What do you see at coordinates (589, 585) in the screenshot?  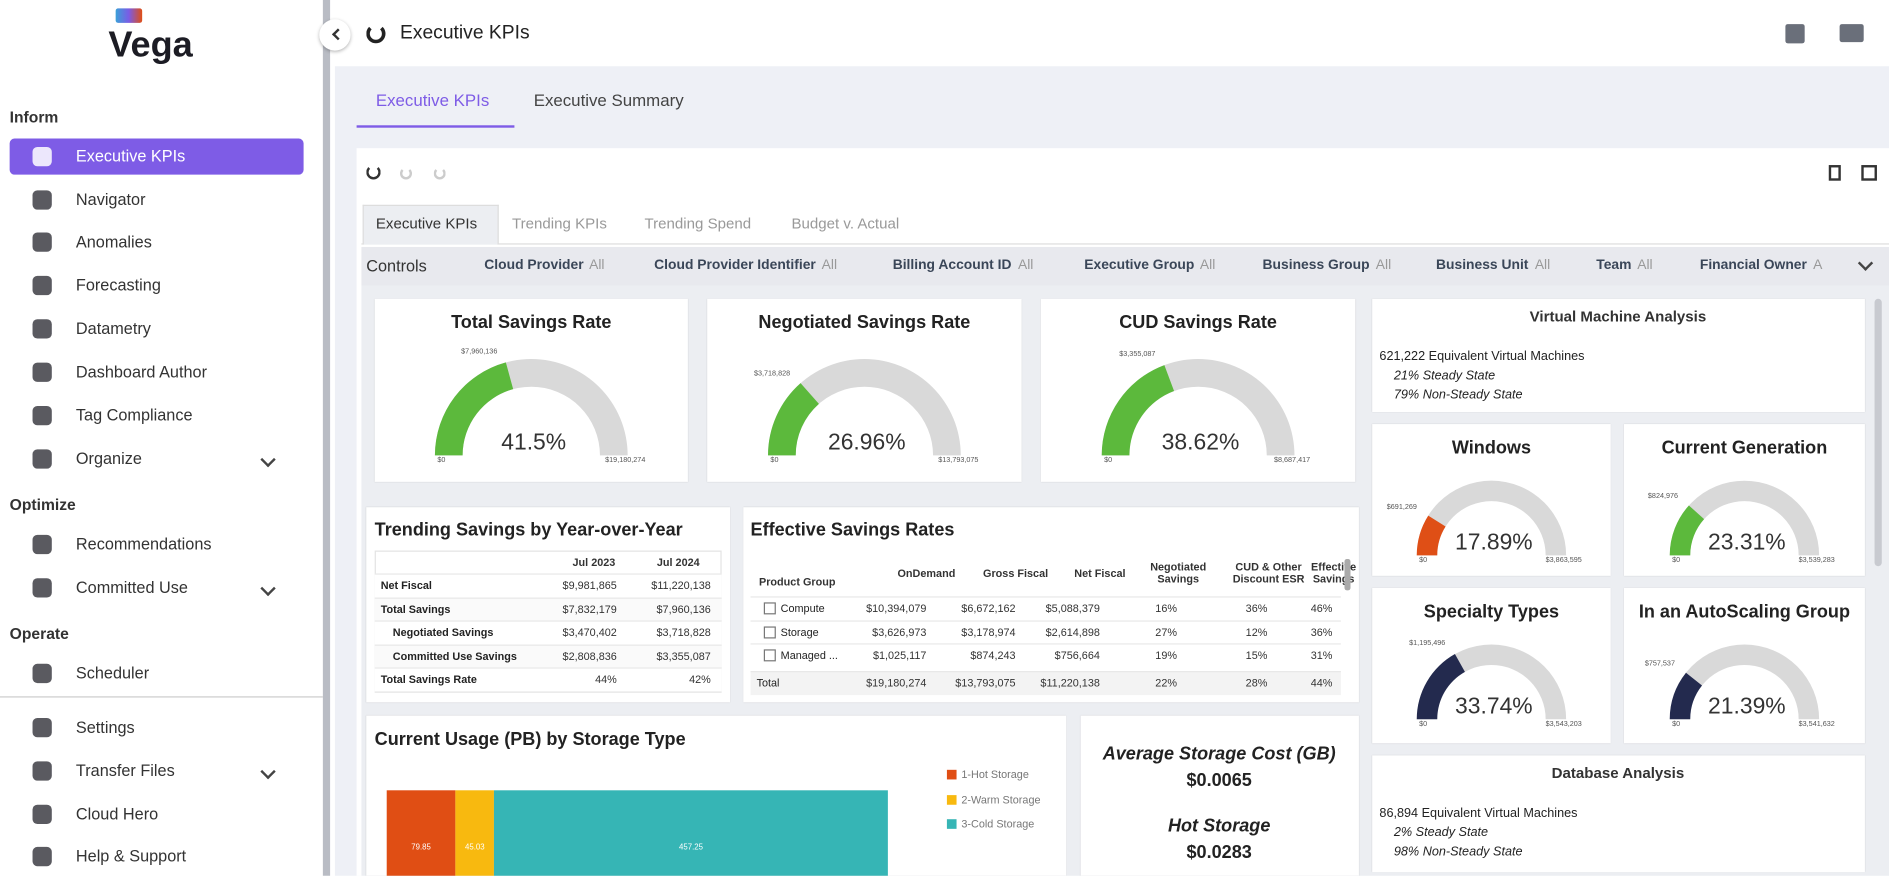 I see `cell: $9,981,865` at bounding box center [589, 585].